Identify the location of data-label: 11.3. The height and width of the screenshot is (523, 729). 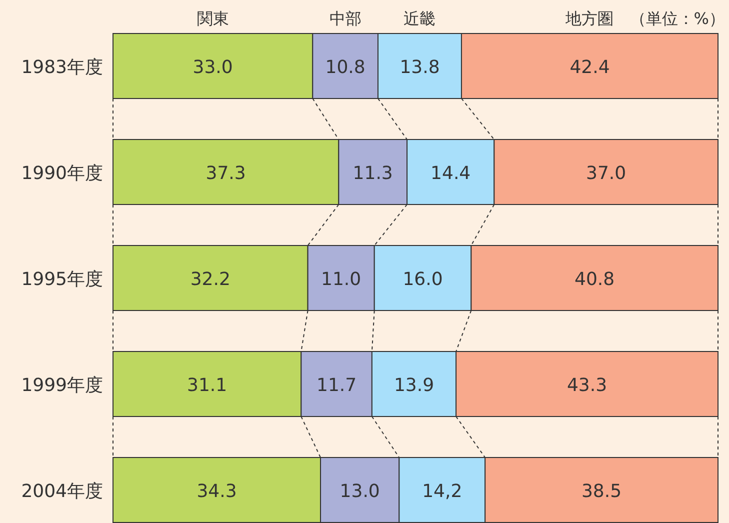
(372, 173).